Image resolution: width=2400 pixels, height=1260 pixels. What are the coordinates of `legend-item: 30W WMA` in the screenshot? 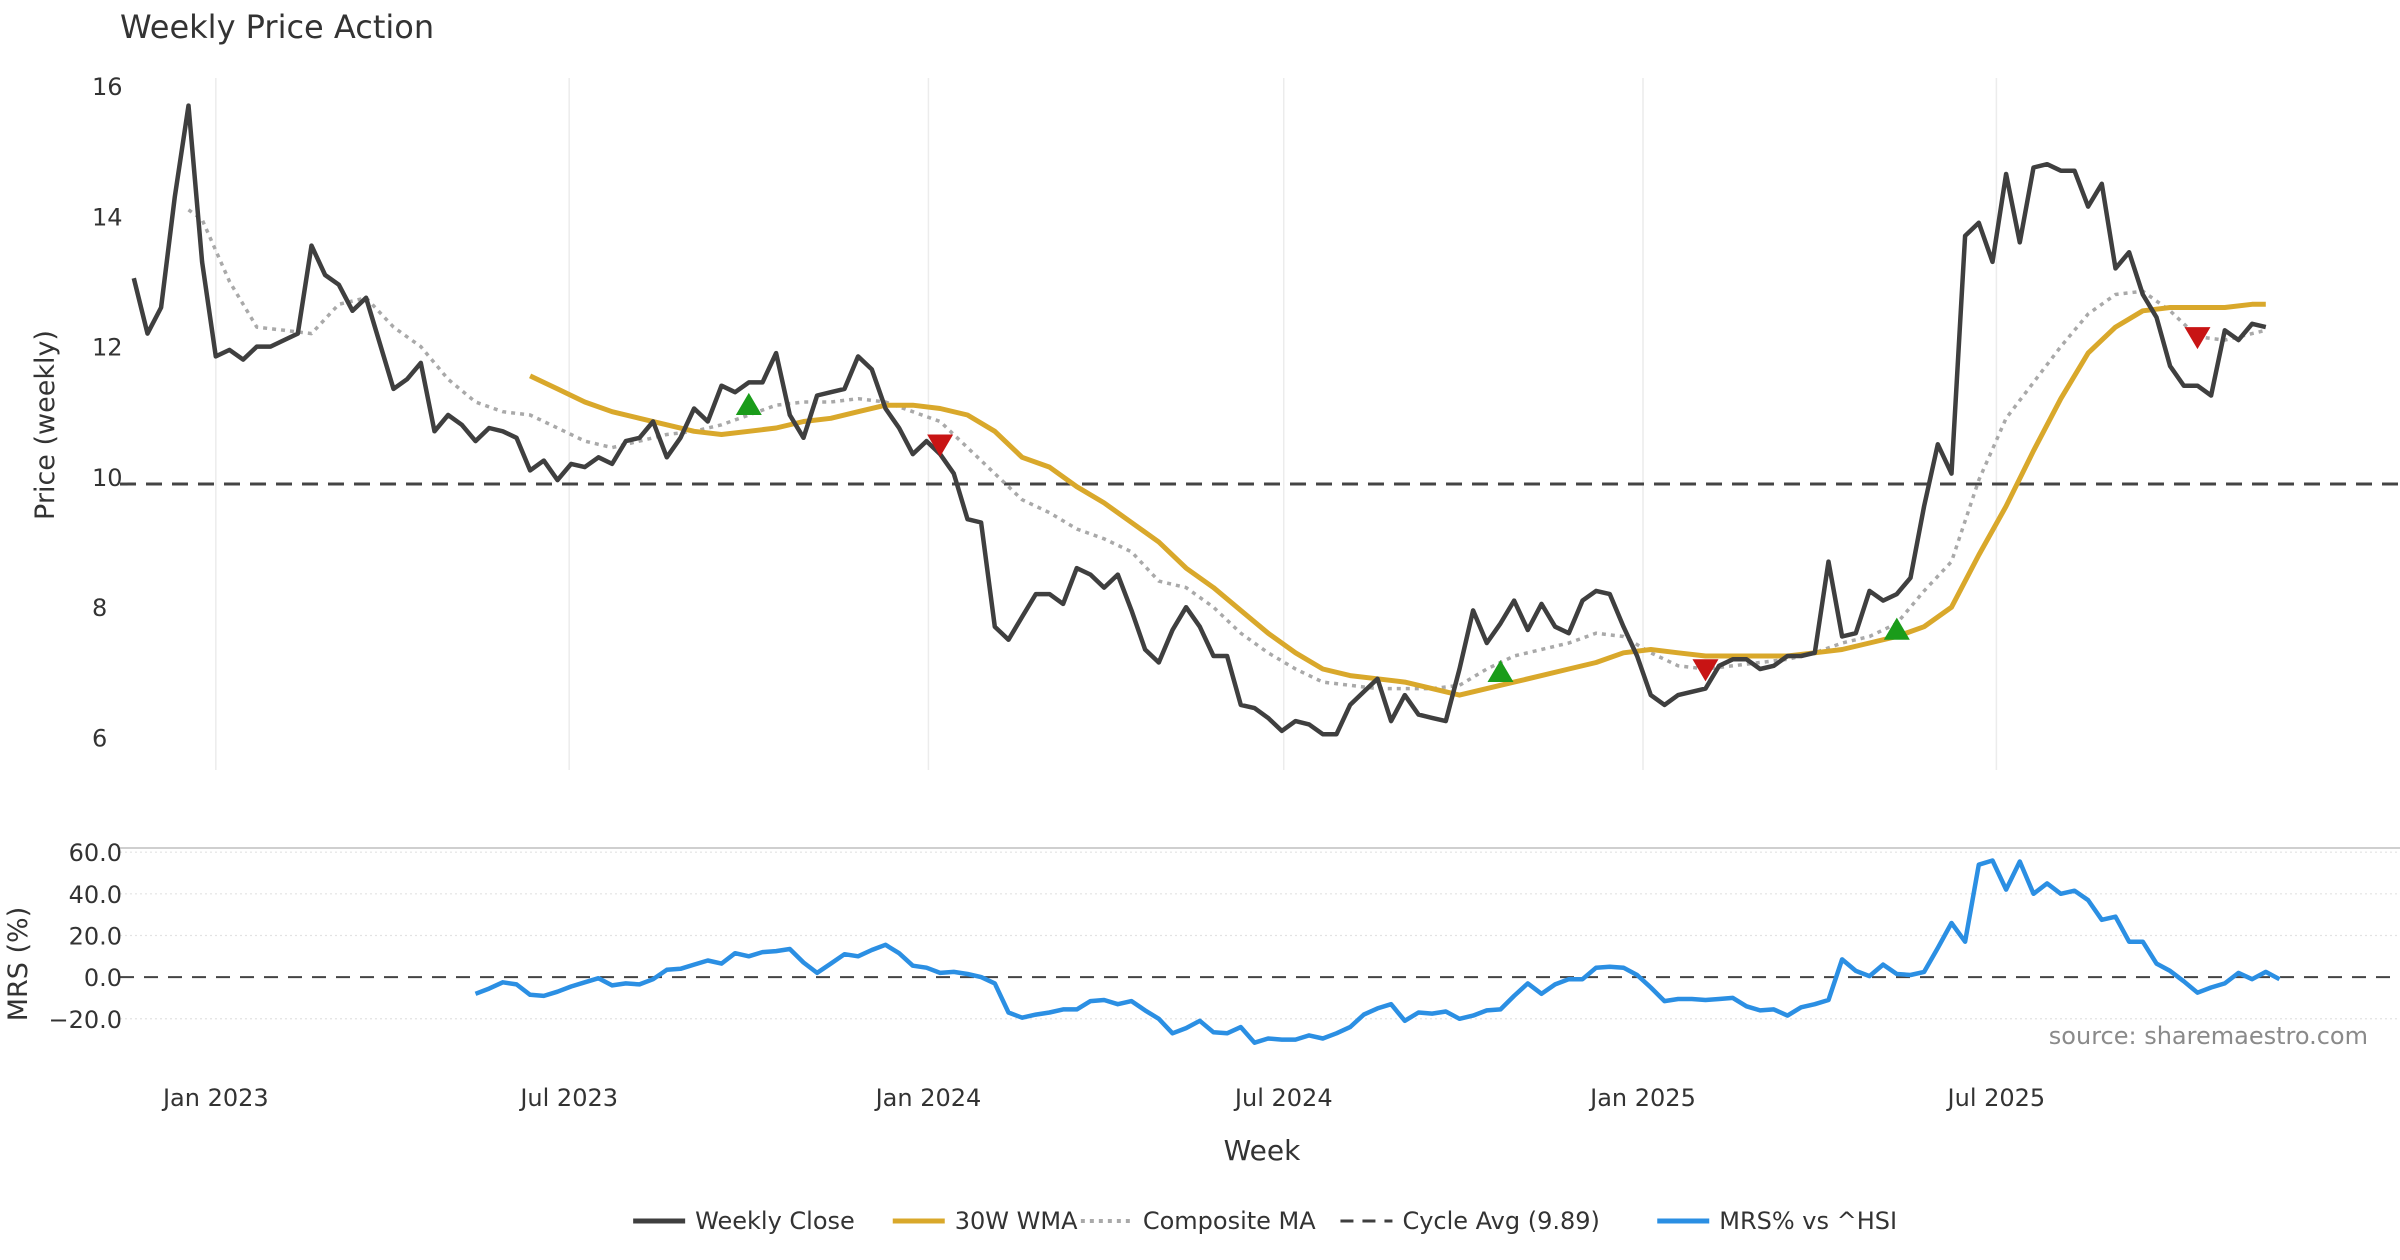 It's located at (985, 1221).